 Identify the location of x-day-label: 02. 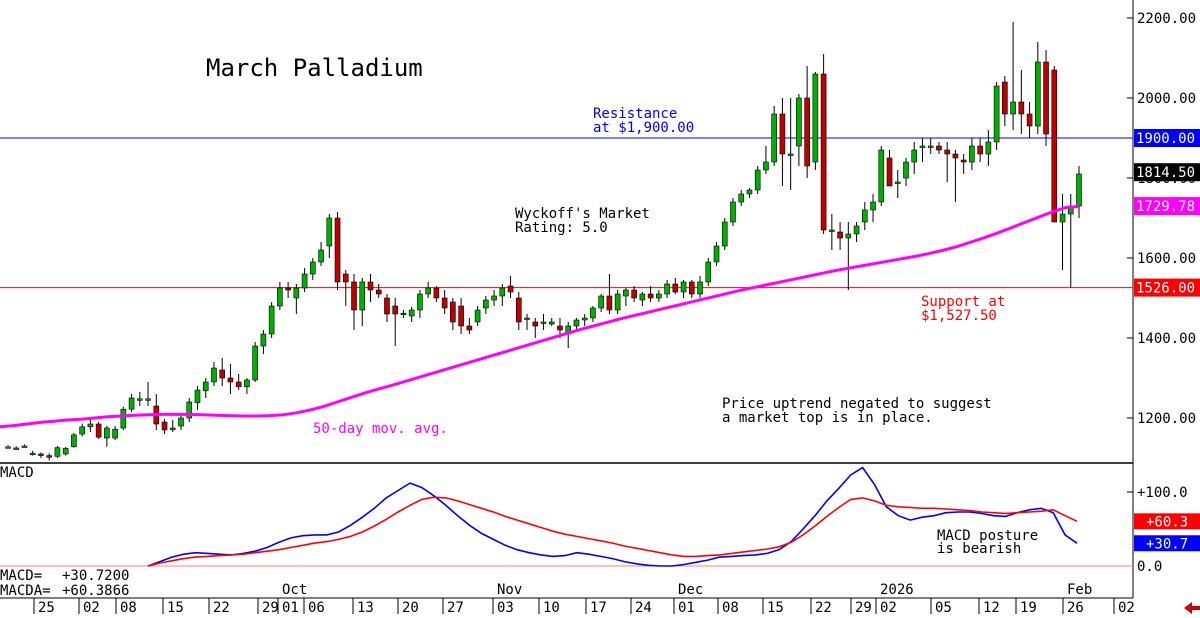
(91, 608).